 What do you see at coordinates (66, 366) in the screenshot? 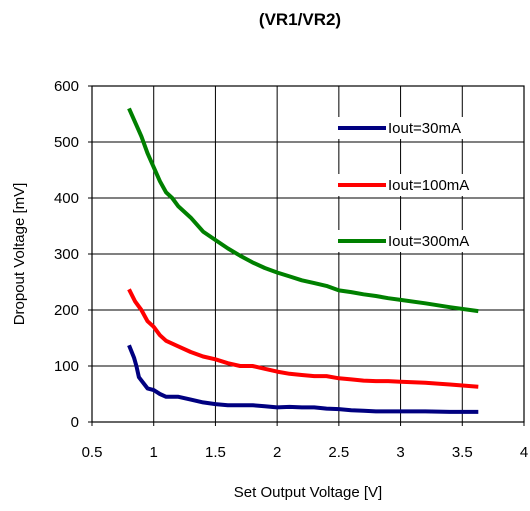
I see `y-tick-label: 100` at bounding box center [66, 366].